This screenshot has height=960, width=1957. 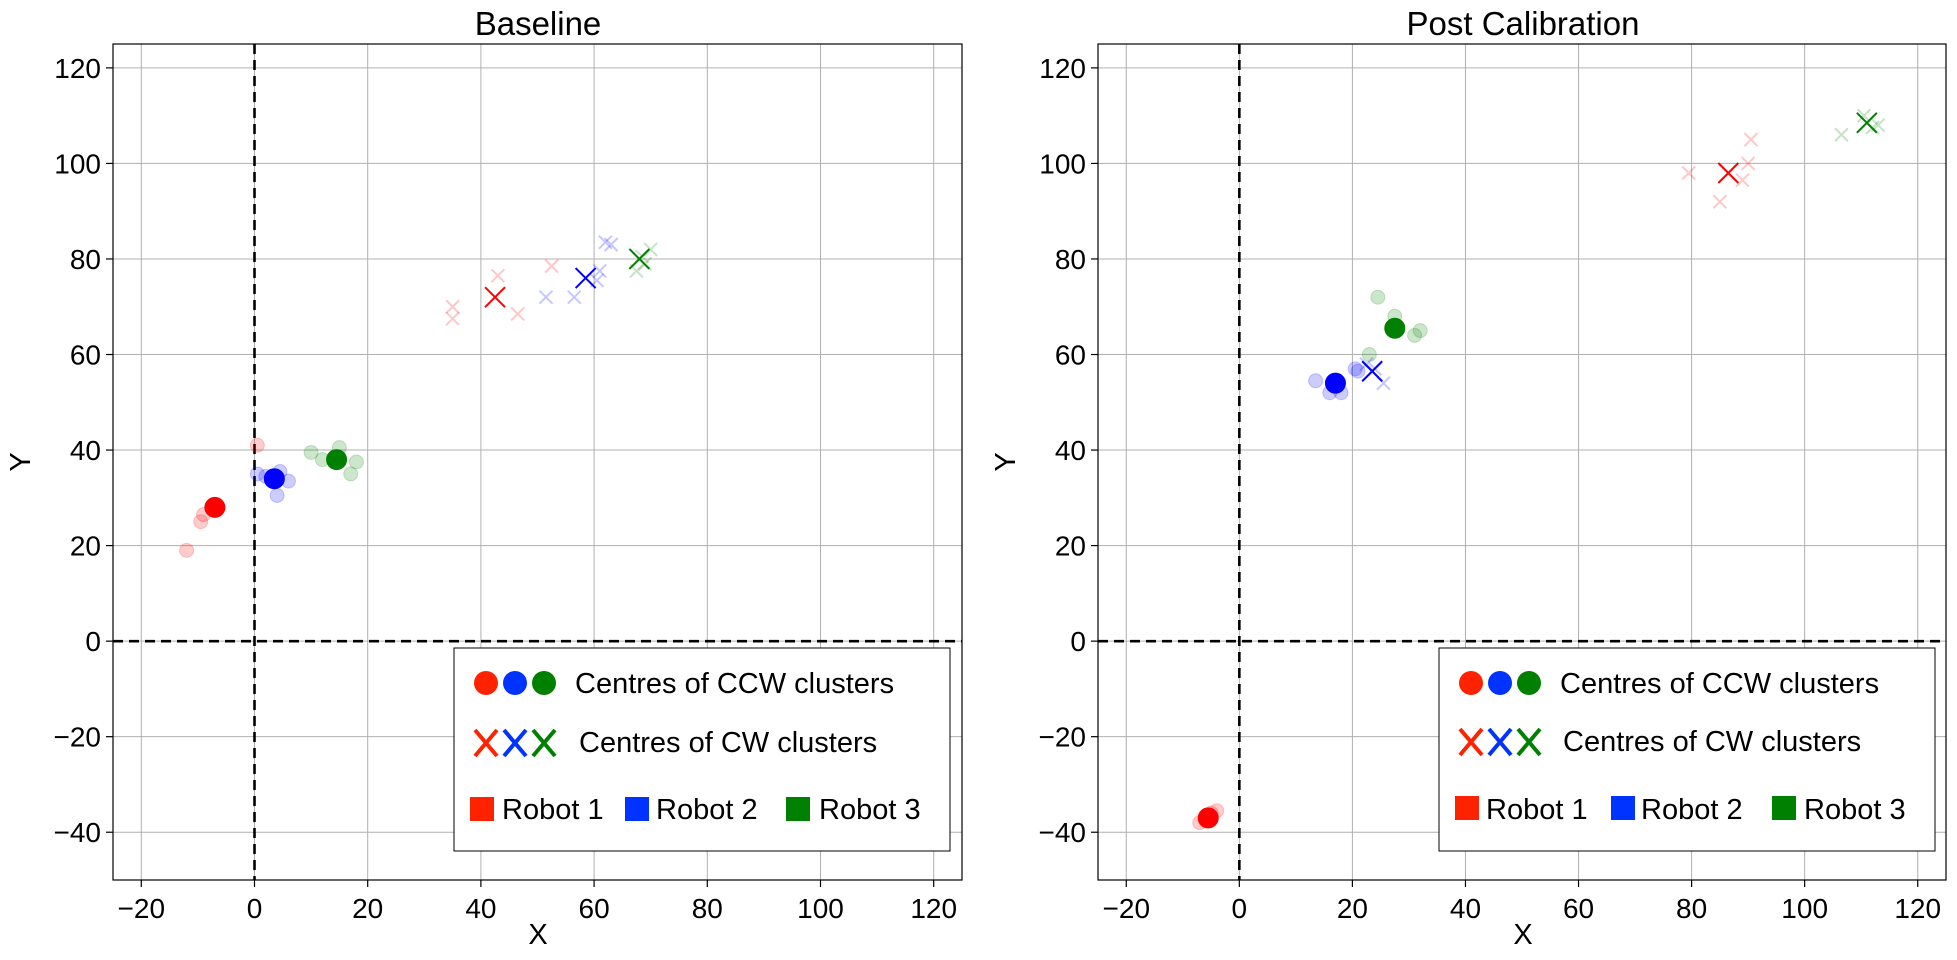 I want to click on ccw-centre-robot3, so click(x=337, y=460).